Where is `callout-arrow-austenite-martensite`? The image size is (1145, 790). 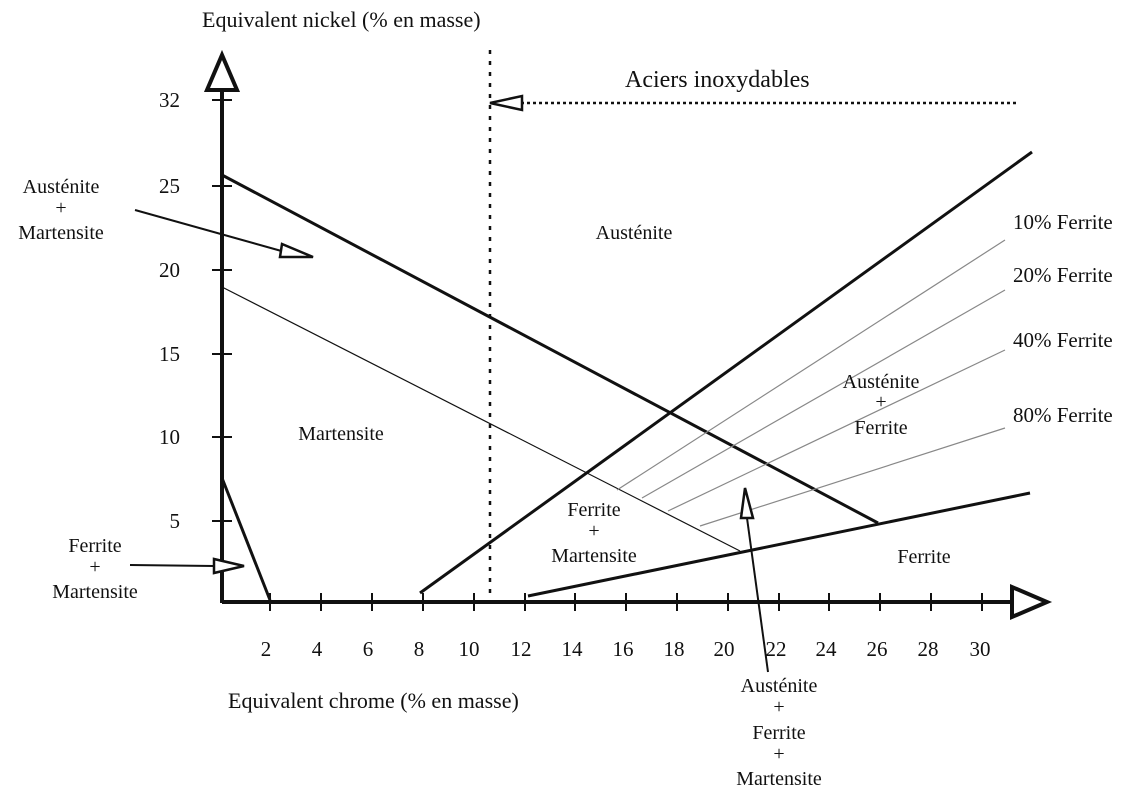 callout-arrow-austenite-martensite is located at coordinates (210, 231).